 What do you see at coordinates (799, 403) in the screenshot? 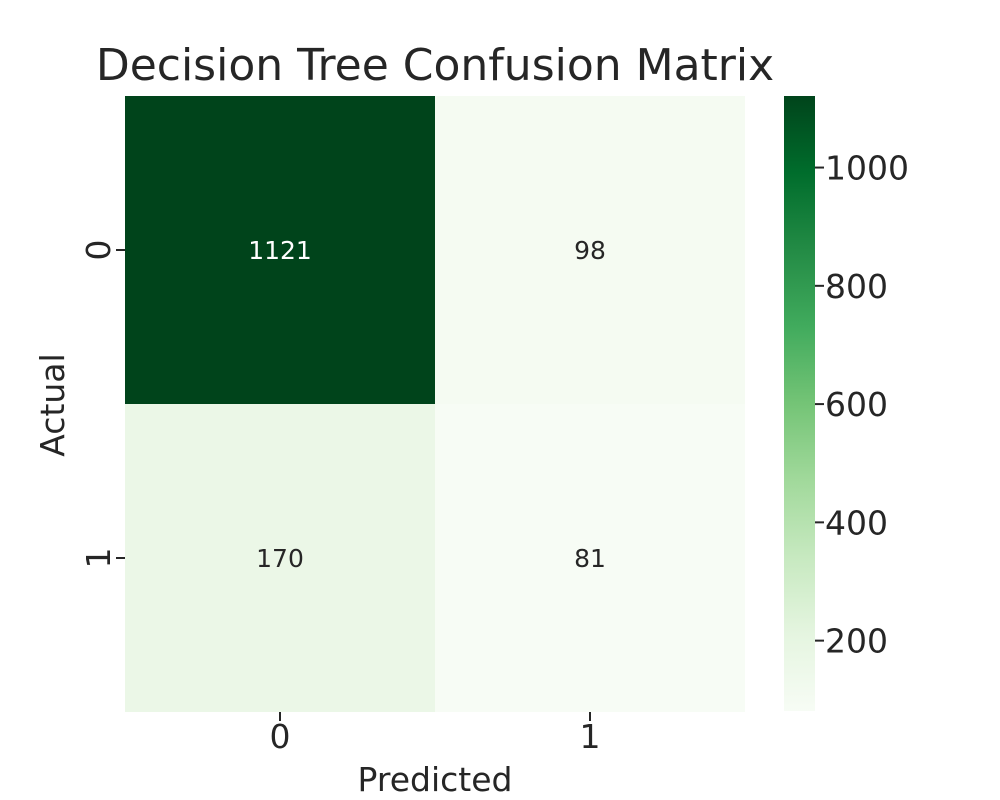
I see `colorbar` at bounding box center [799, 403].